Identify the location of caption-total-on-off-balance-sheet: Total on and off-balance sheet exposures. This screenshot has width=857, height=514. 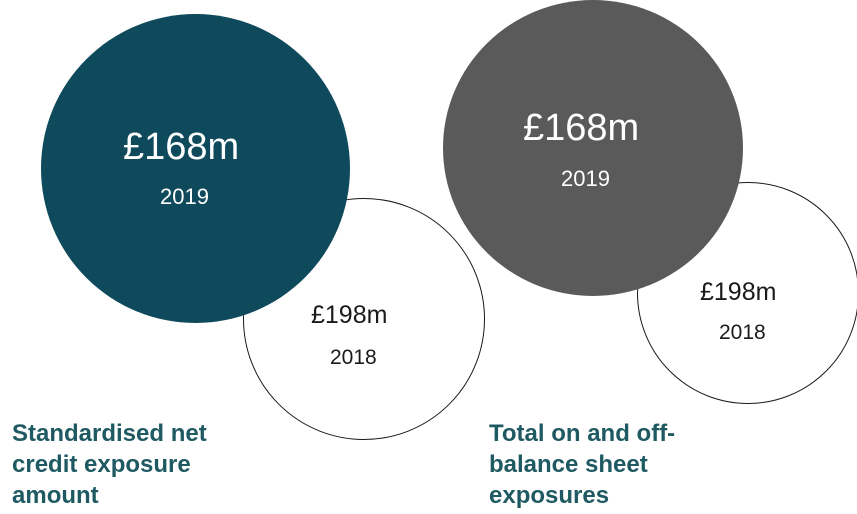
(582, 464).